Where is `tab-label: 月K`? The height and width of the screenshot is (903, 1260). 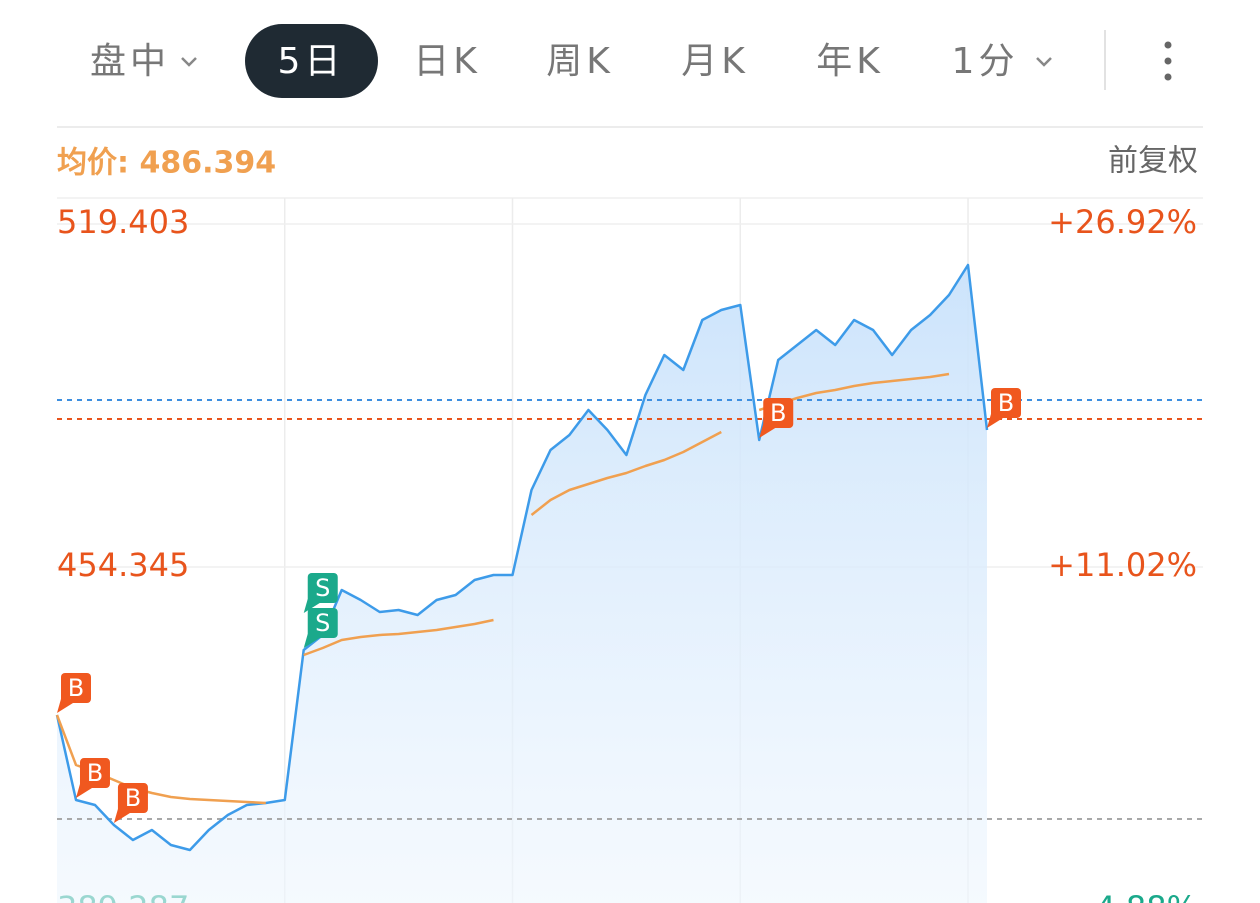
tab-label: 月K is located at coordinates (715, 61).